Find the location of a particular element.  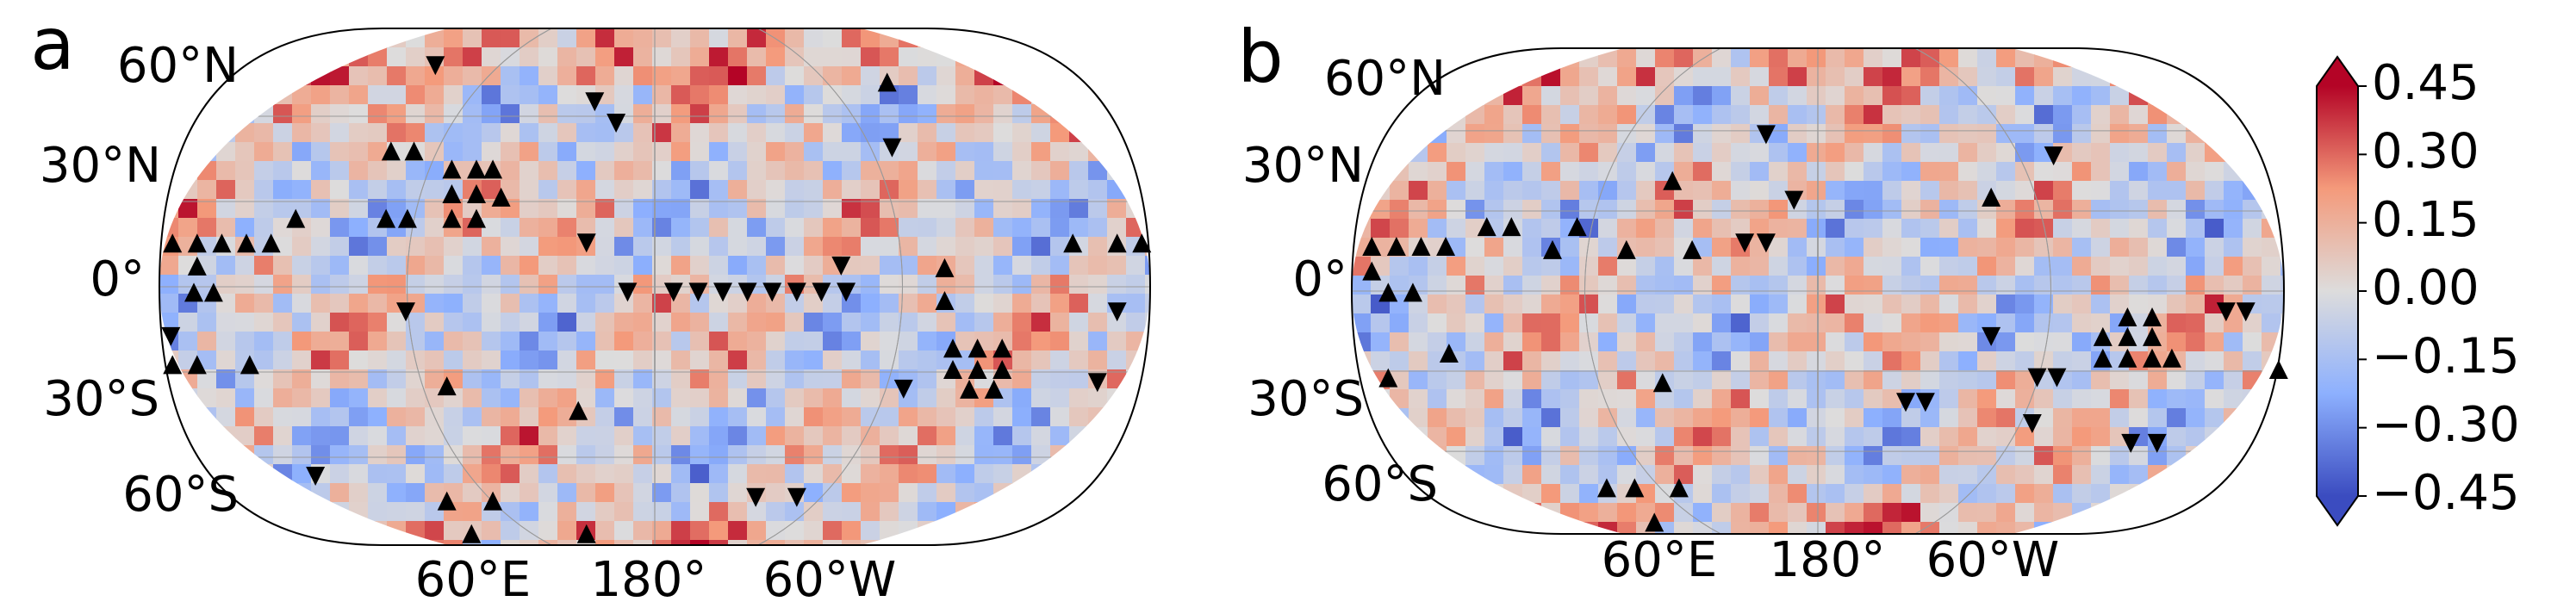

colorbar-extend-max is located at coordinates (2338, 72).